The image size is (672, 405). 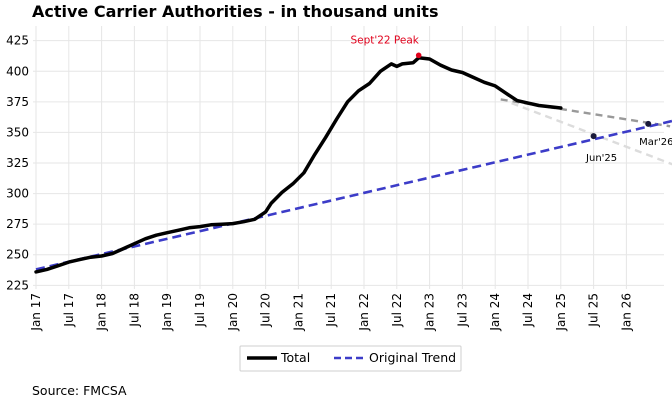 What do you see at coordinates (17, 255) in the screenshot?
I see `y-tick-label: 250` at bounding box center [17, 255].